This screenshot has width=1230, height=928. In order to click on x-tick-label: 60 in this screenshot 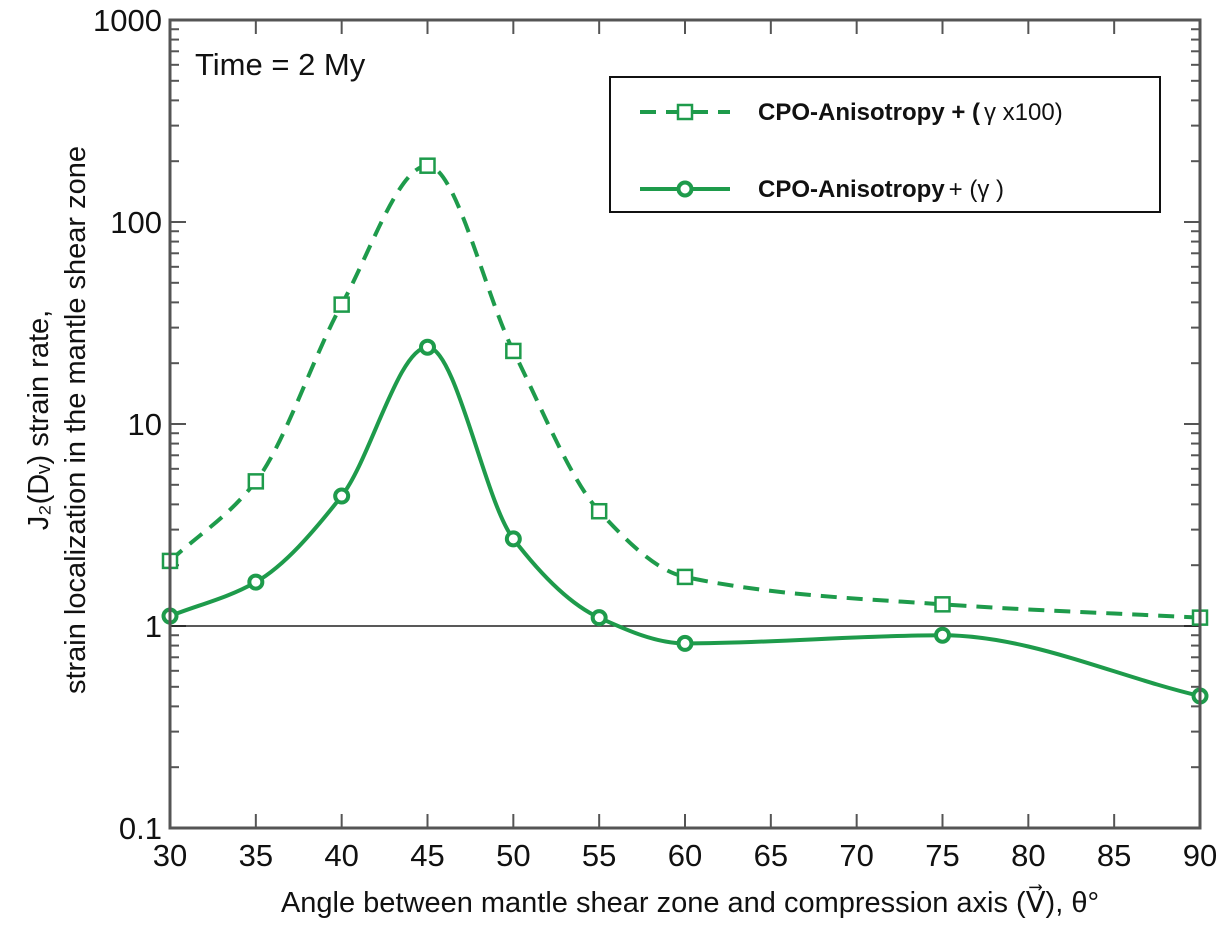, I will do `click(685, 855)`.